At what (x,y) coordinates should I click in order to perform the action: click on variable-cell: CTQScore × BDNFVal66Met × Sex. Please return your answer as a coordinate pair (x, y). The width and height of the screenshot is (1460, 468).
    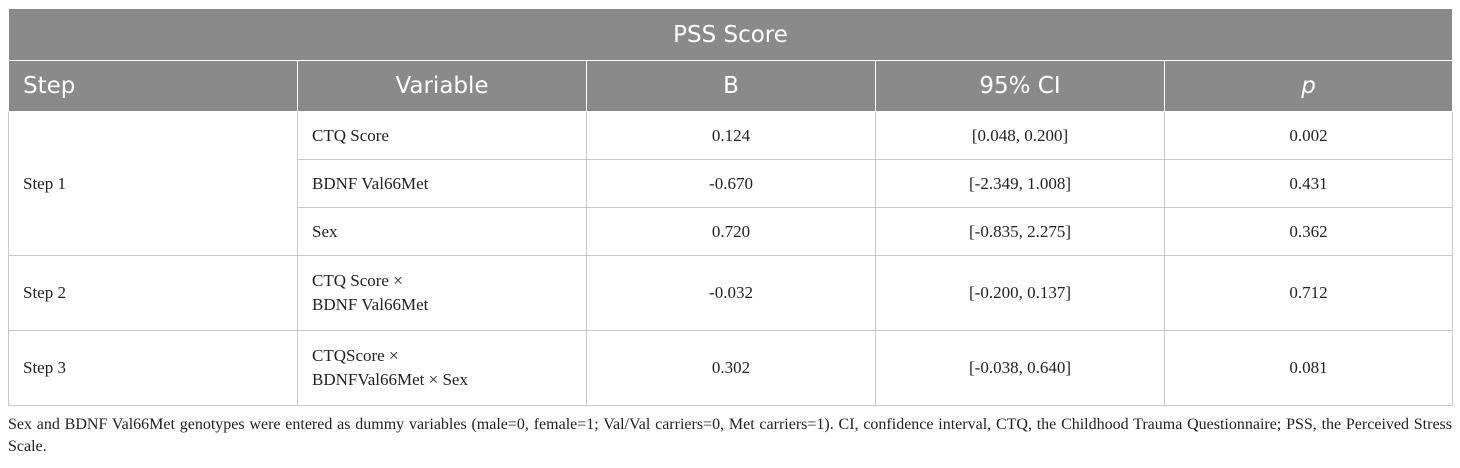
    Looking at the image, I should click on (442, 368).